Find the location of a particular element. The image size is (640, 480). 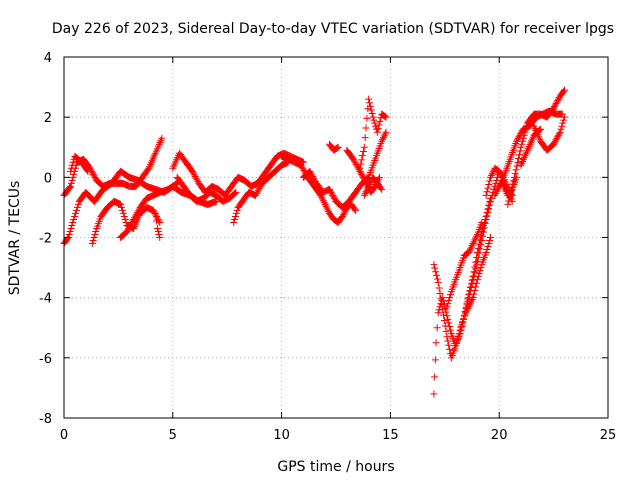

x-tick-label: 20 is located at coordinates (499, 435).